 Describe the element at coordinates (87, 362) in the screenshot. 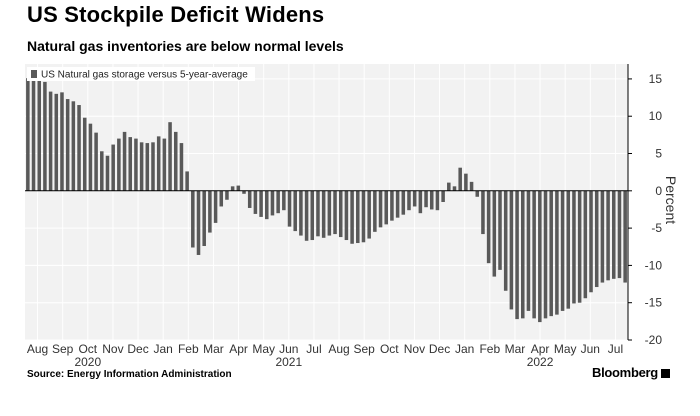

I see `x-year-label: 2020` at that location.